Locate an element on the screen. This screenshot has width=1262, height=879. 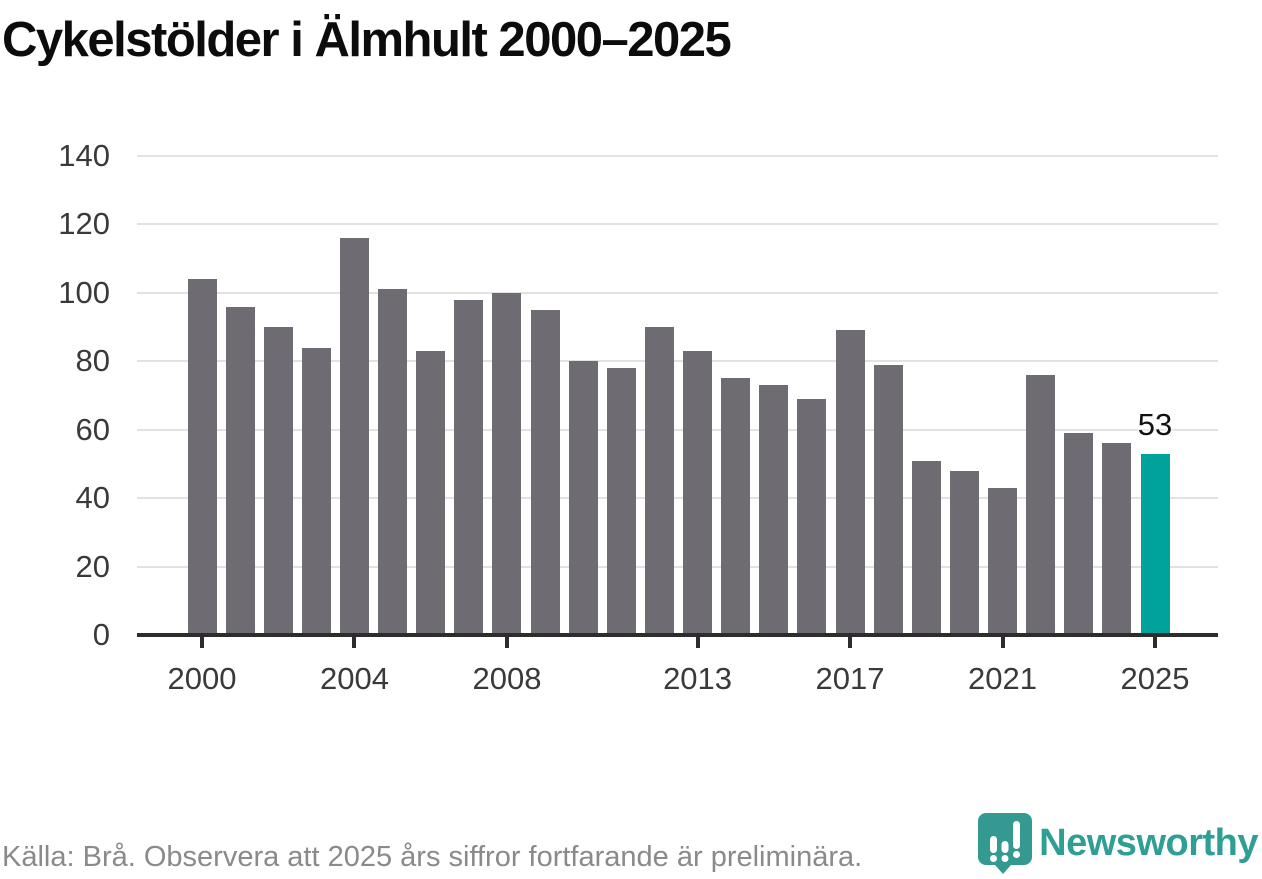
bar-chart-map-pin-icon is located at coordinates (1005, 843).